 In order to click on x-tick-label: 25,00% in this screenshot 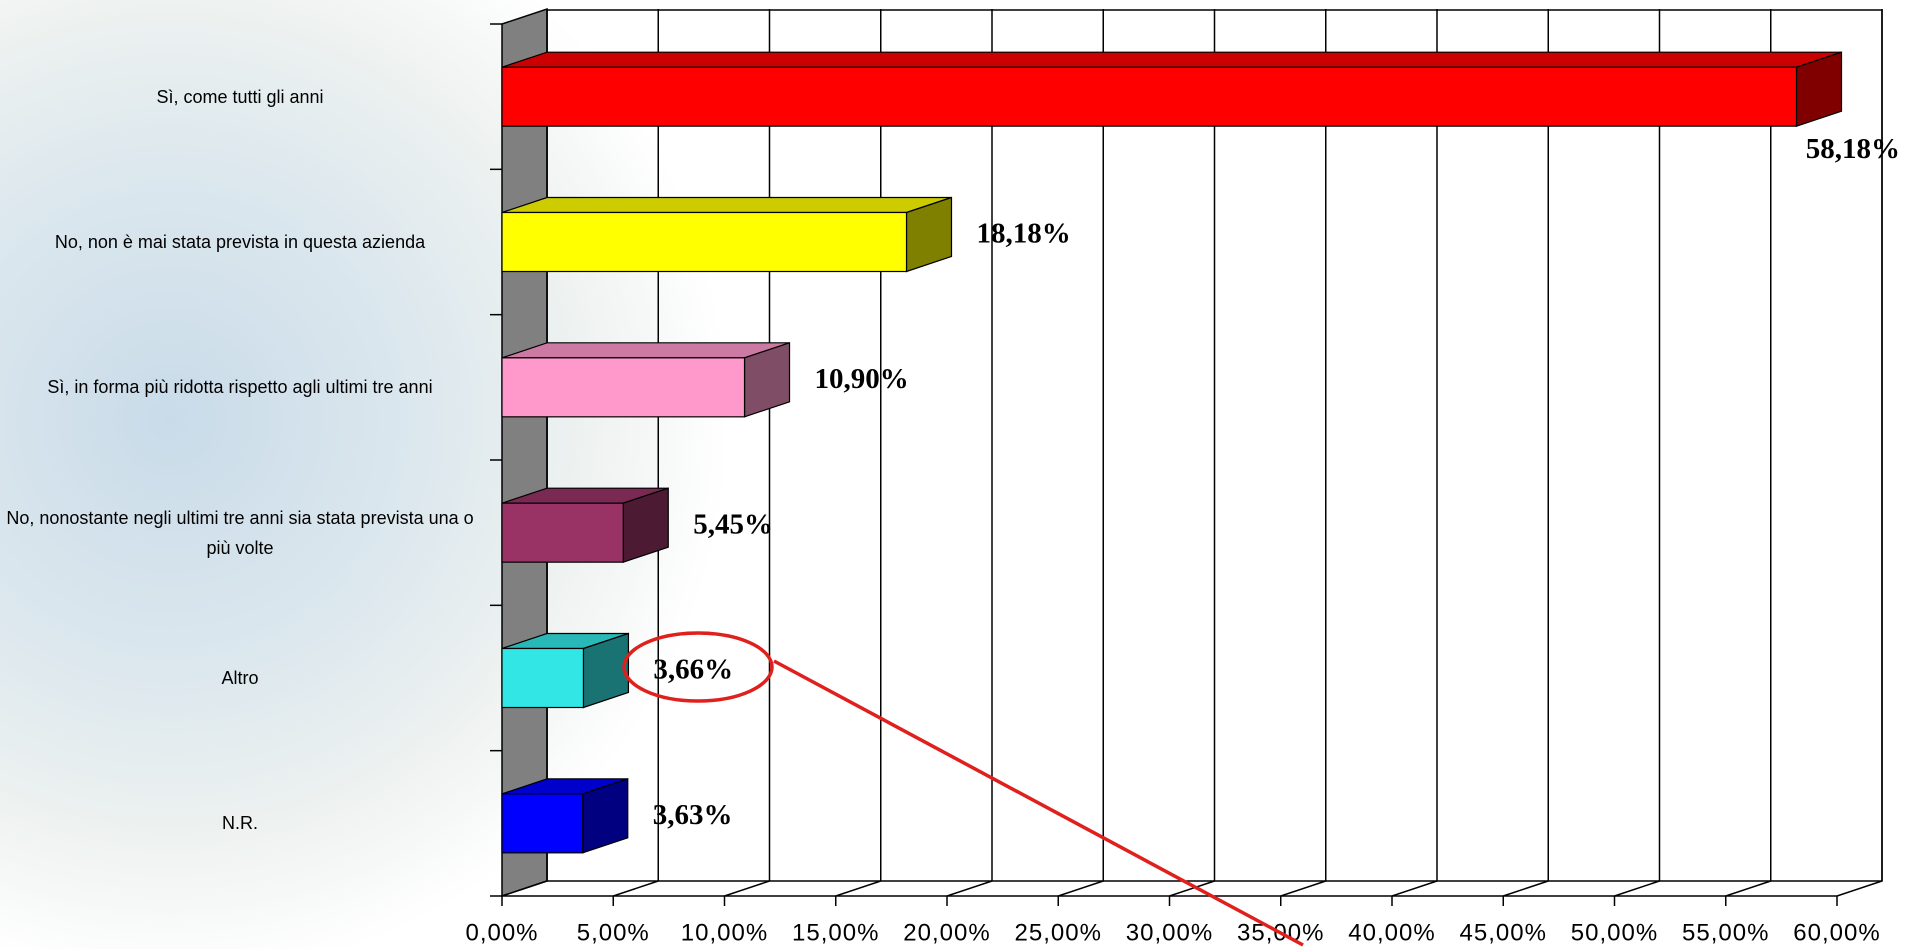, I will do `click(1058, 932)`.